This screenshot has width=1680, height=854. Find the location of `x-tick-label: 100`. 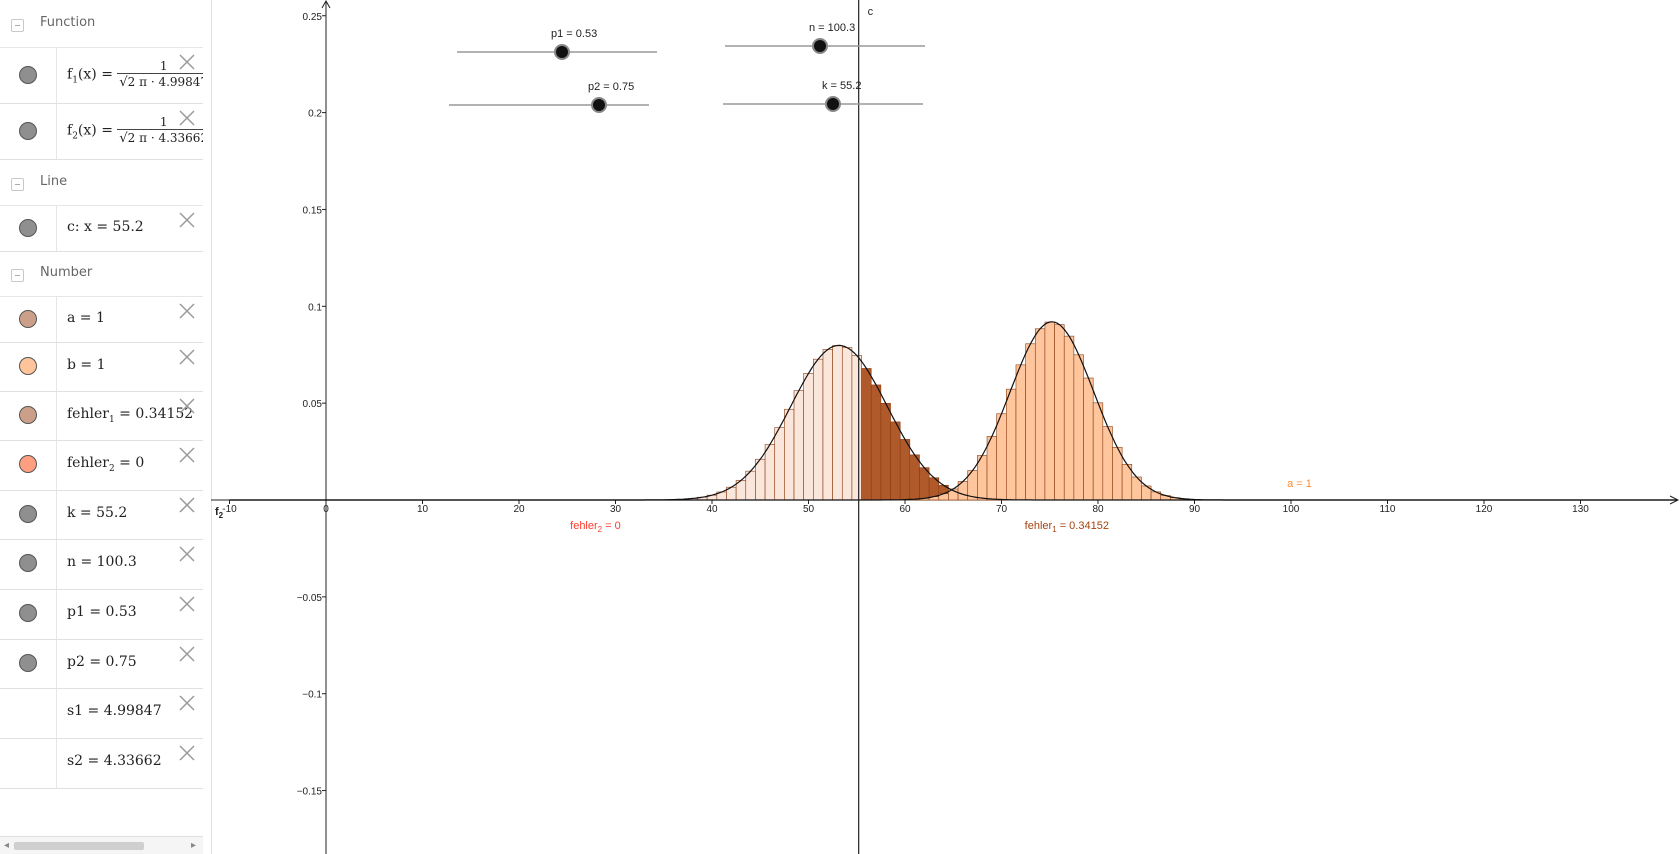

x-tick-label: 100 is located at coordinates (1291, 509).